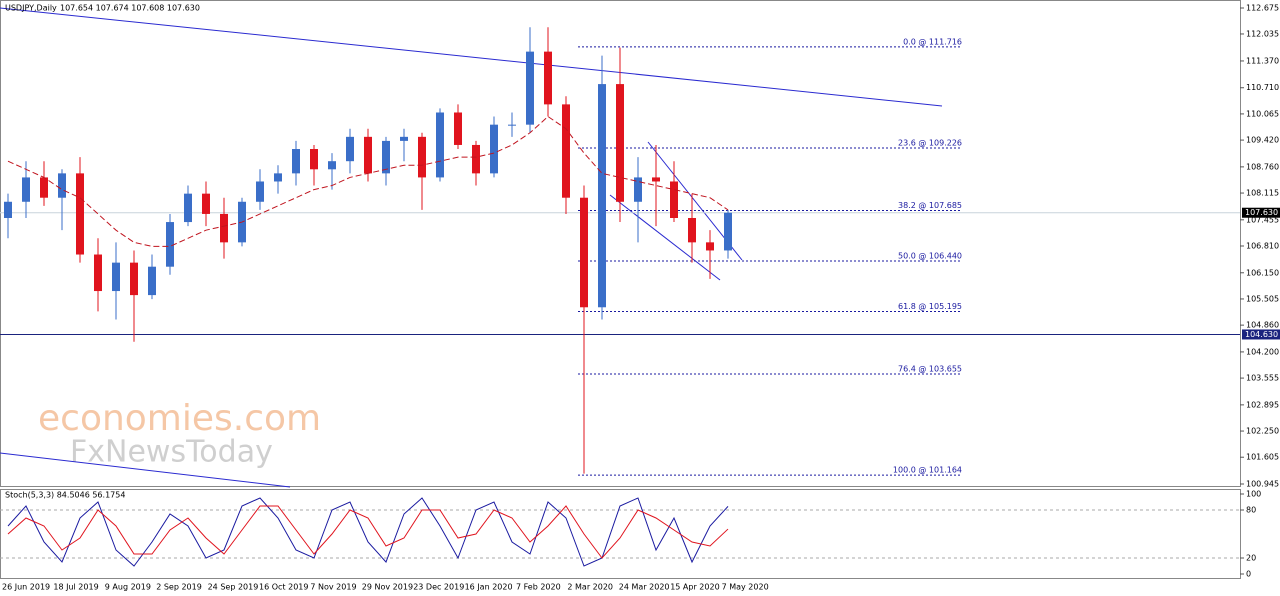  What do you see at coordinates (927, 470) in the screenshot?
I see `fib-label: 100.0 @ 101.164` at bounding box center [927, 470].